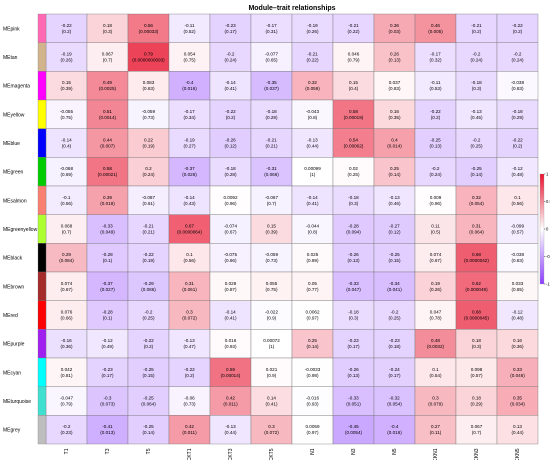 The width and height of the screenshot is (550, 465). I want to click on cell-pvalue-label: (0.026), so click(189, 174).